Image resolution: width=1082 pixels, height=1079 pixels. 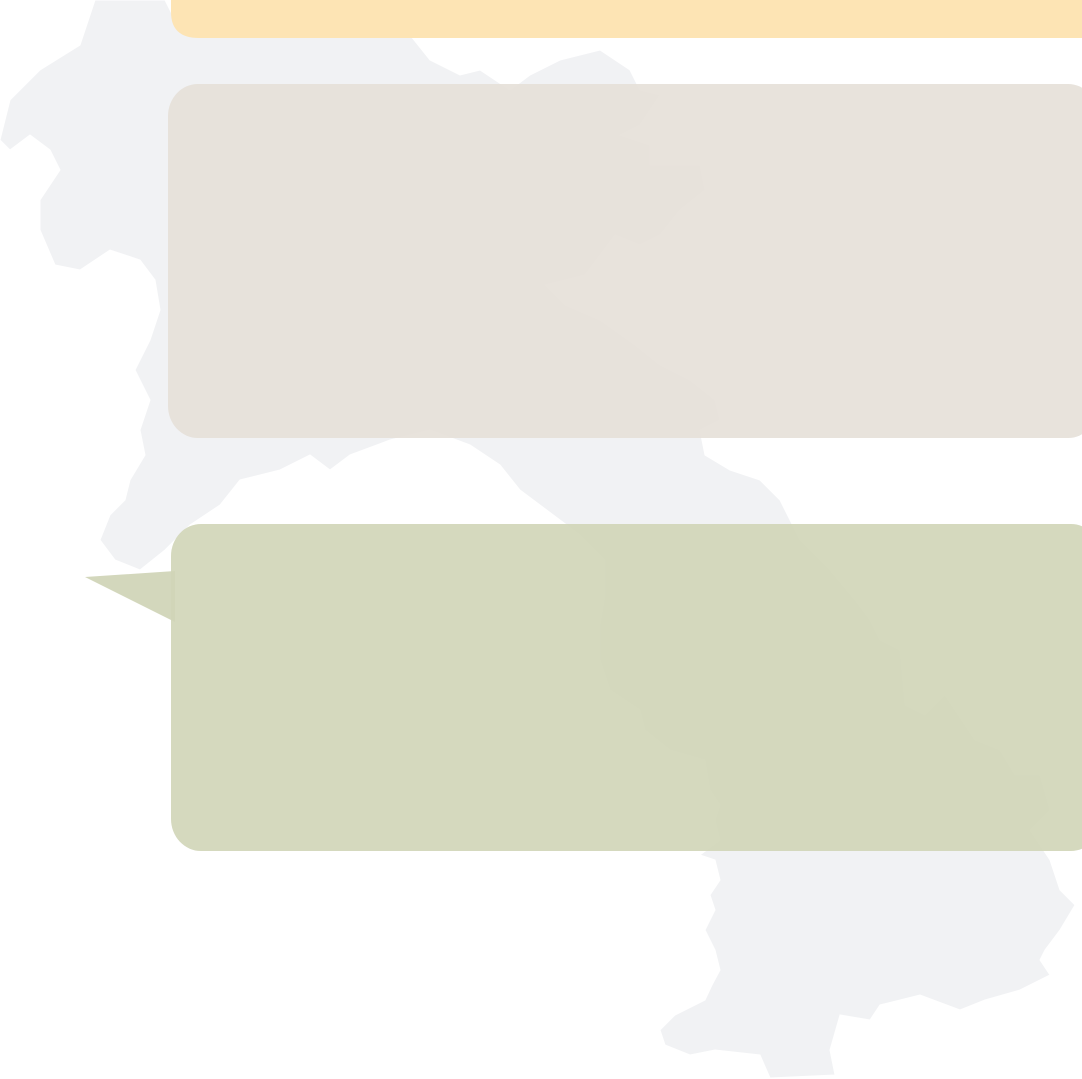 What do you see at coordinates (130, 596) in the screenshot?
I see `callout-pointer` at bounding box center [130, 596].